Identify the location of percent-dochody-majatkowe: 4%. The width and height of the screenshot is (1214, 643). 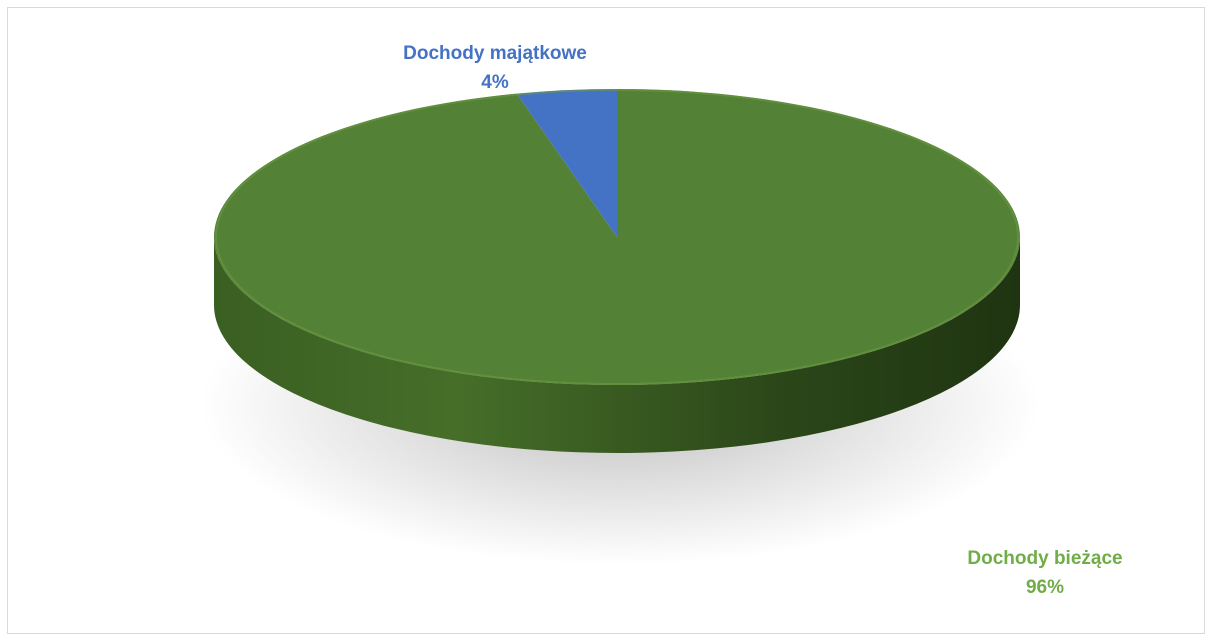
(495, 82).